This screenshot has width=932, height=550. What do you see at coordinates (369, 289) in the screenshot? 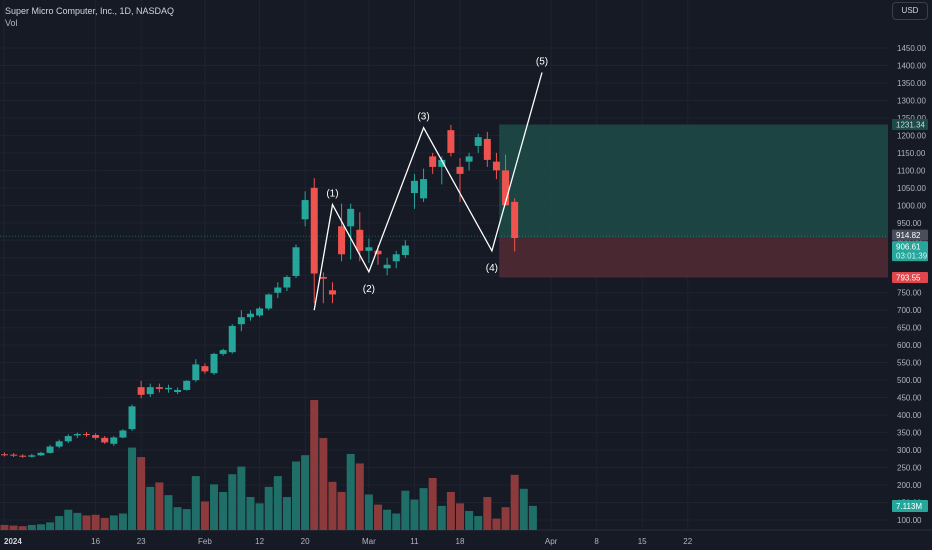
I see `wave-label: (2)` at bounding box center [369, 289].